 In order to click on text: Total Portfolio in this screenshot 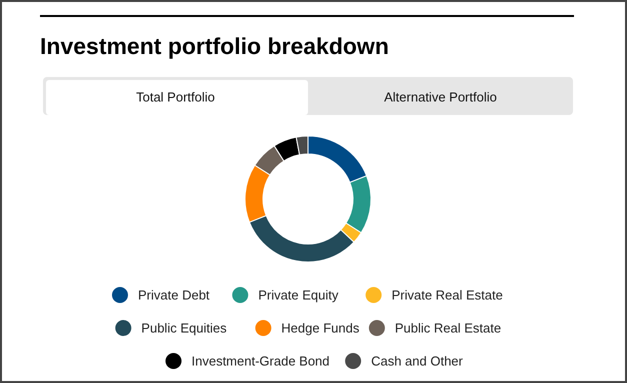, I will do `click(175, 97)`.